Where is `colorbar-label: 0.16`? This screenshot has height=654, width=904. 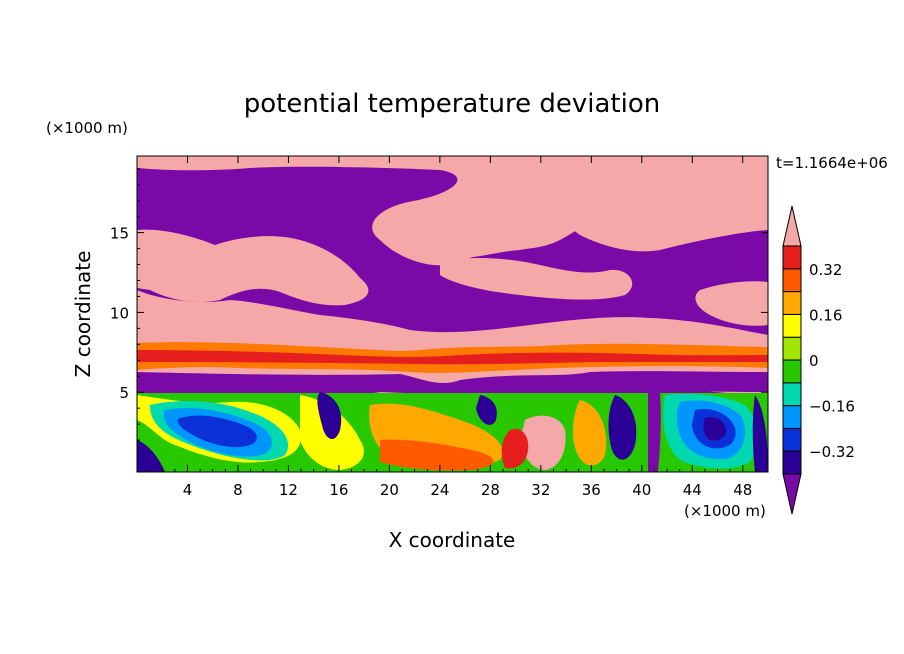
colorbar-label: 0.16 is located at coordinates (825, 315).